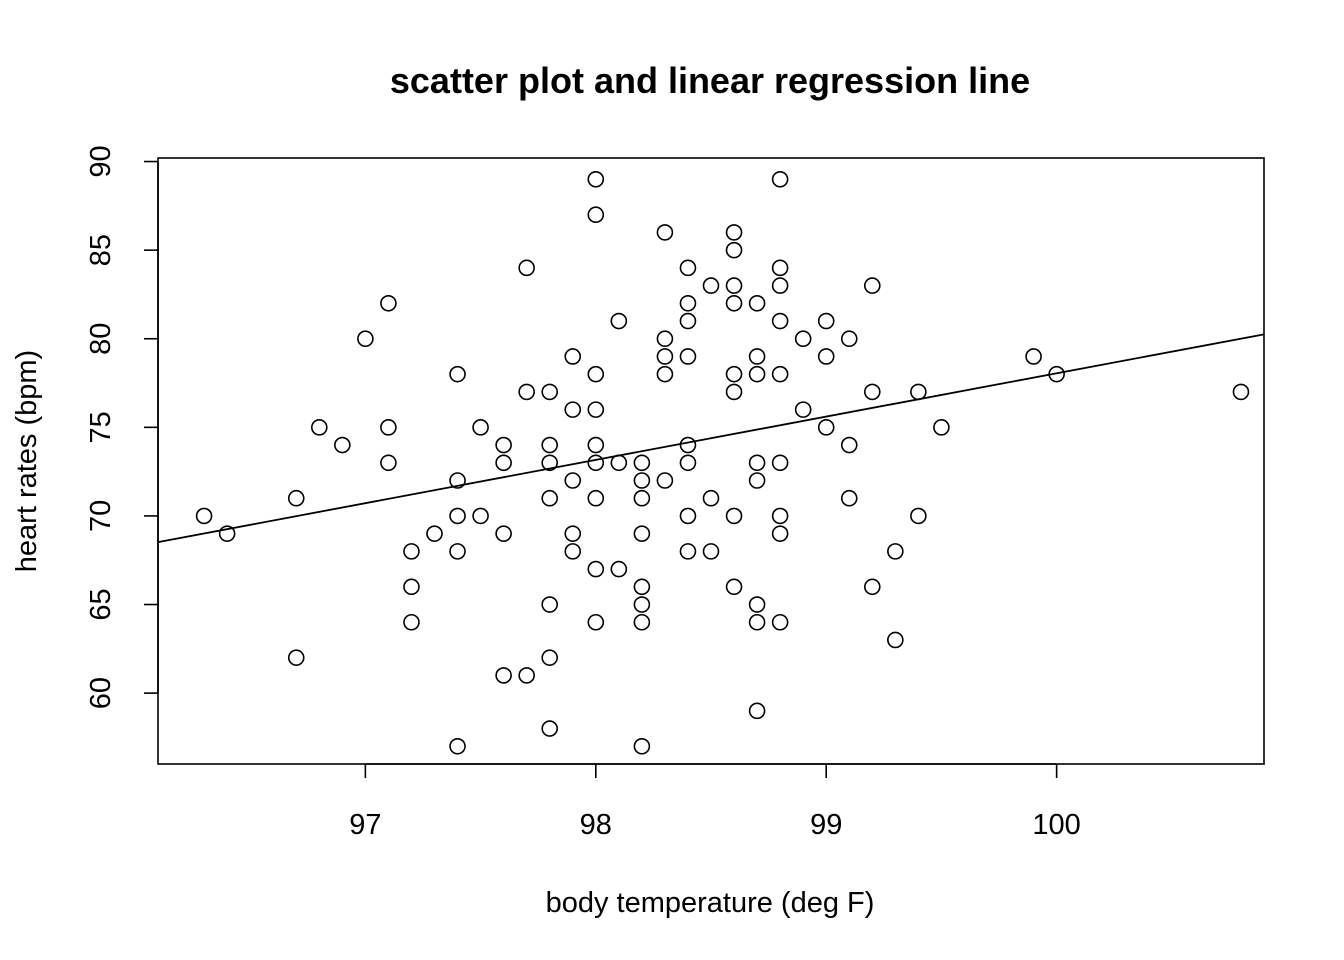 The height and width of the screenshot is (960, 1344). I want to click on y-tick-label: 65, so click(101, 604).